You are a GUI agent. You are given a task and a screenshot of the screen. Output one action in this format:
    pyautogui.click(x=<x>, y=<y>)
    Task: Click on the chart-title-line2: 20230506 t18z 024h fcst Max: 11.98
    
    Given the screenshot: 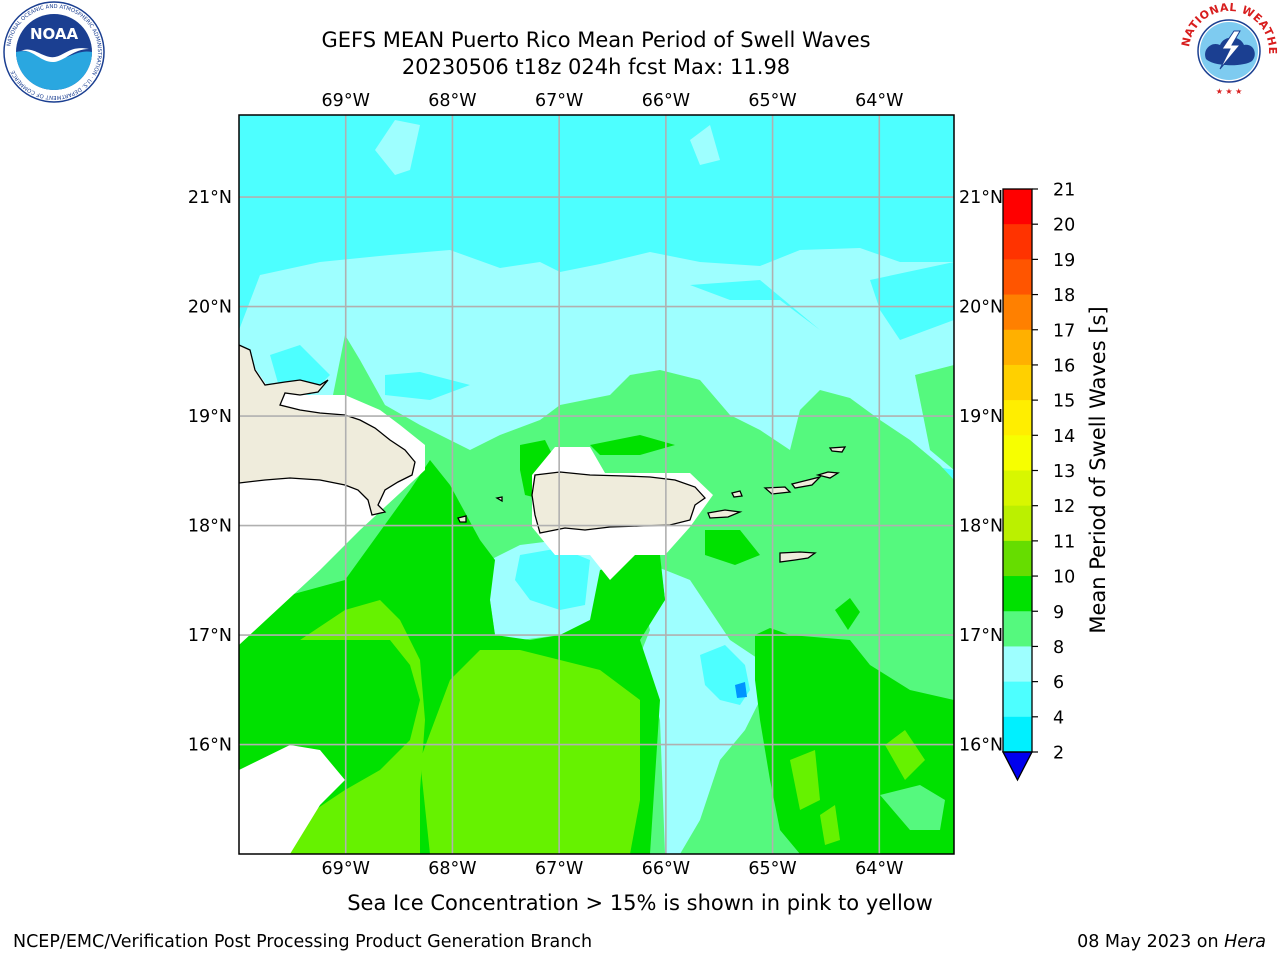 What is the action you would take?
    pyautogui.click(x=596, y=67)
    